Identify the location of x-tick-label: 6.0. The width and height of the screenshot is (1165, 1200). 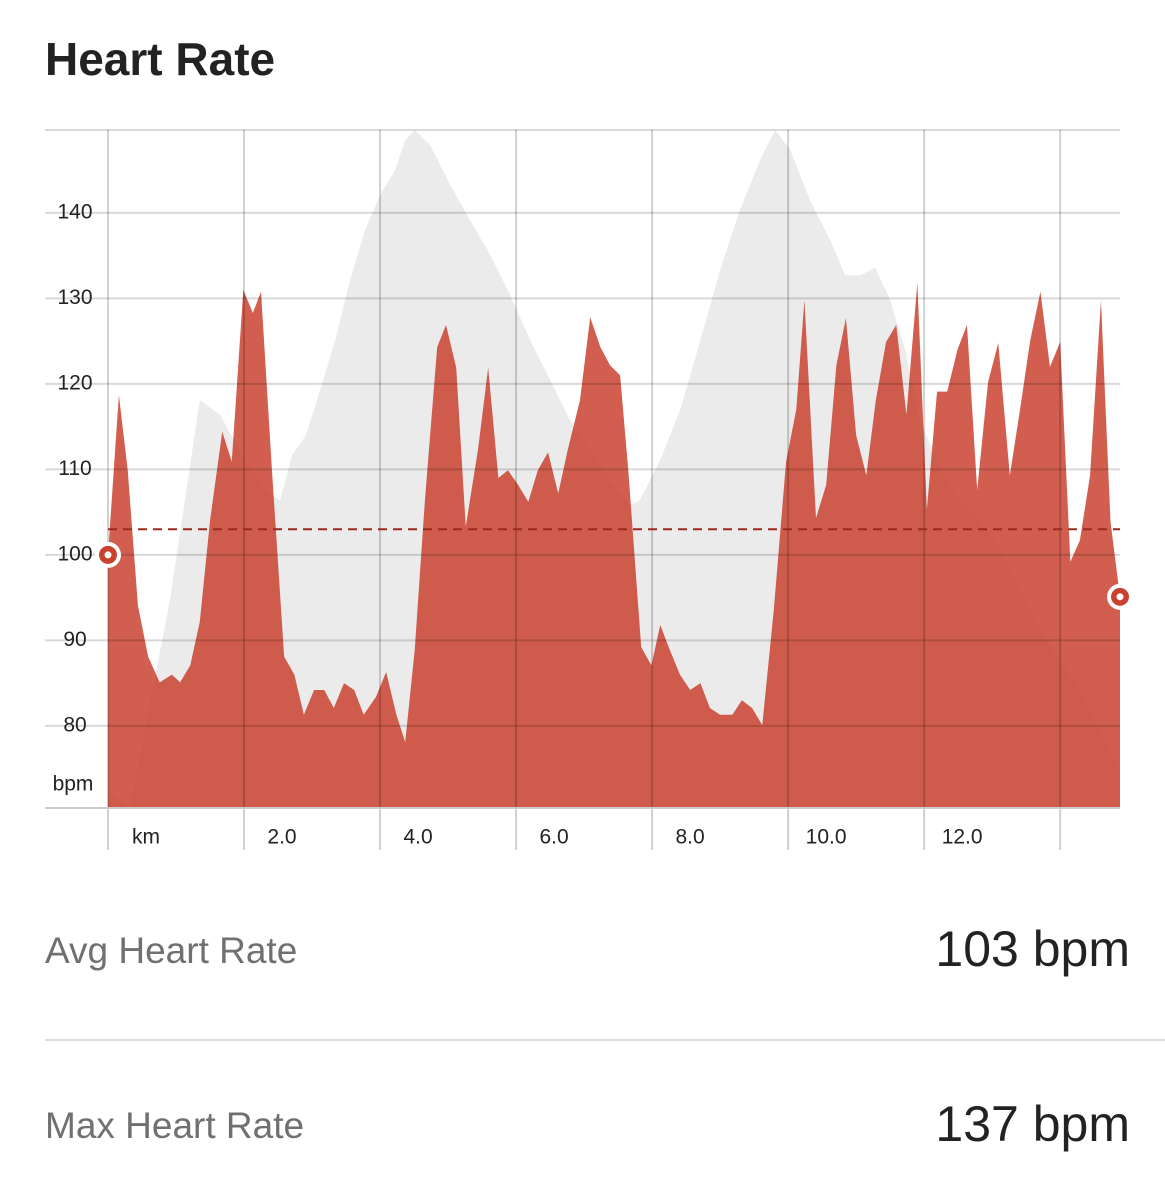
(553, 837).